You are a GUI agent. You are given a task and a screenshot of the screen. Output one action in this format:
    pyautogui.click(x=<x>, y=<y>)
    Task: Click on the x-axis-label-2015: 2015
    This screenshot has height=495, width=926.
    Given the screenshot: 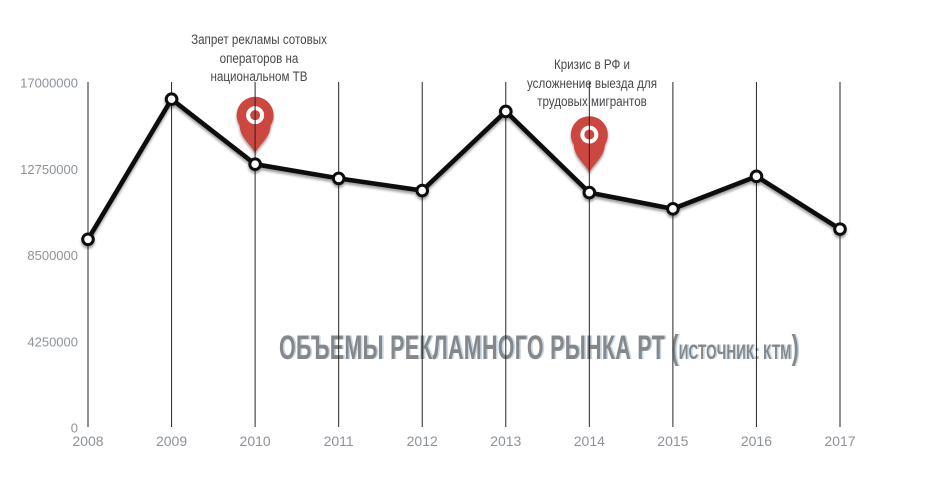 What is the action you would take?
    pyautogui.click(x=672, y=441)
    